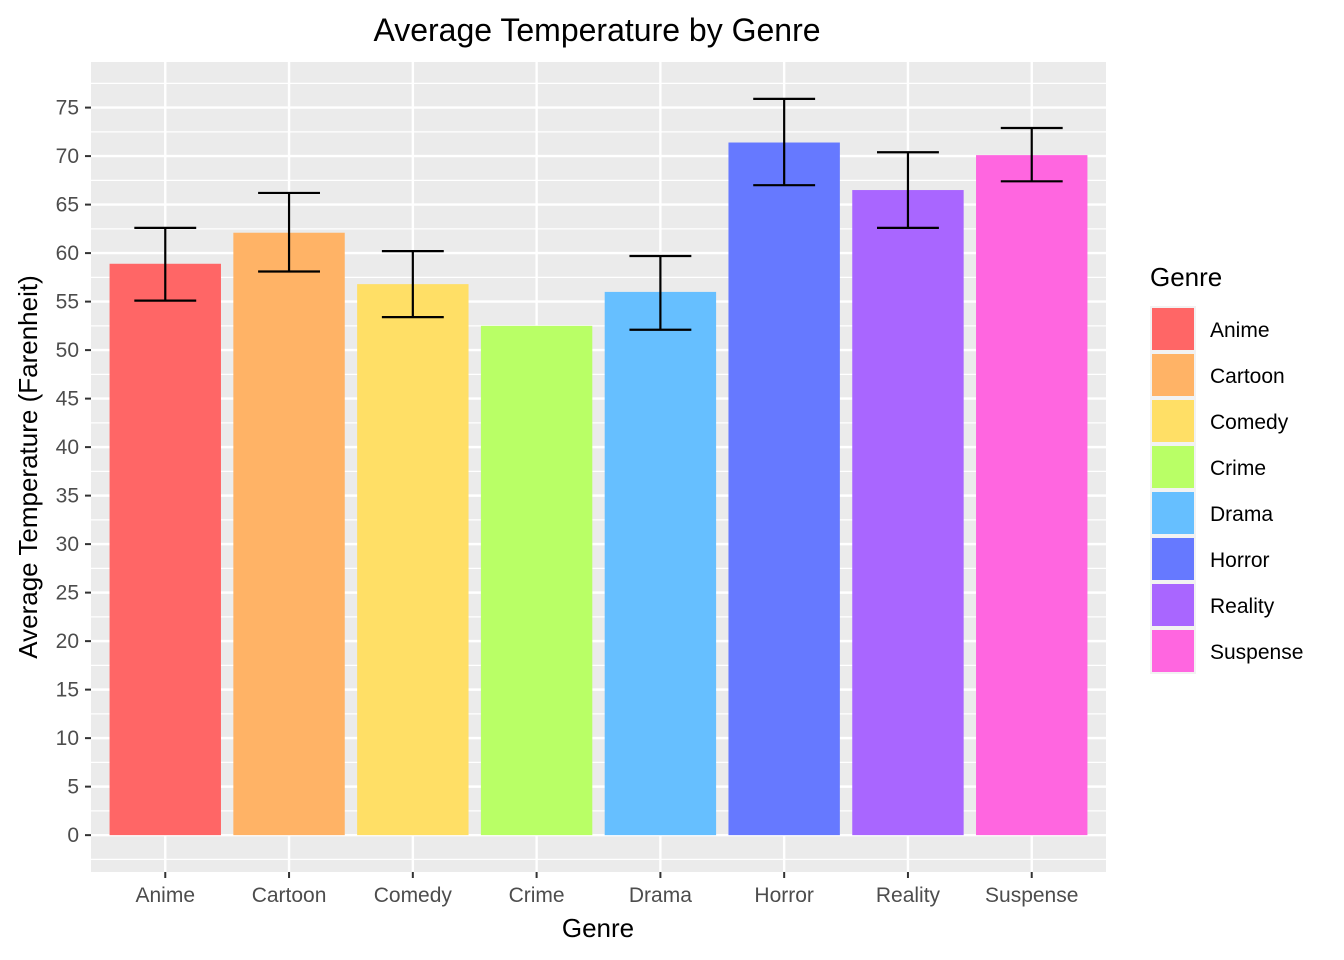 This screenshot has height=960, width=1344. I want to click on error-bar-reality, so click(908, 190).